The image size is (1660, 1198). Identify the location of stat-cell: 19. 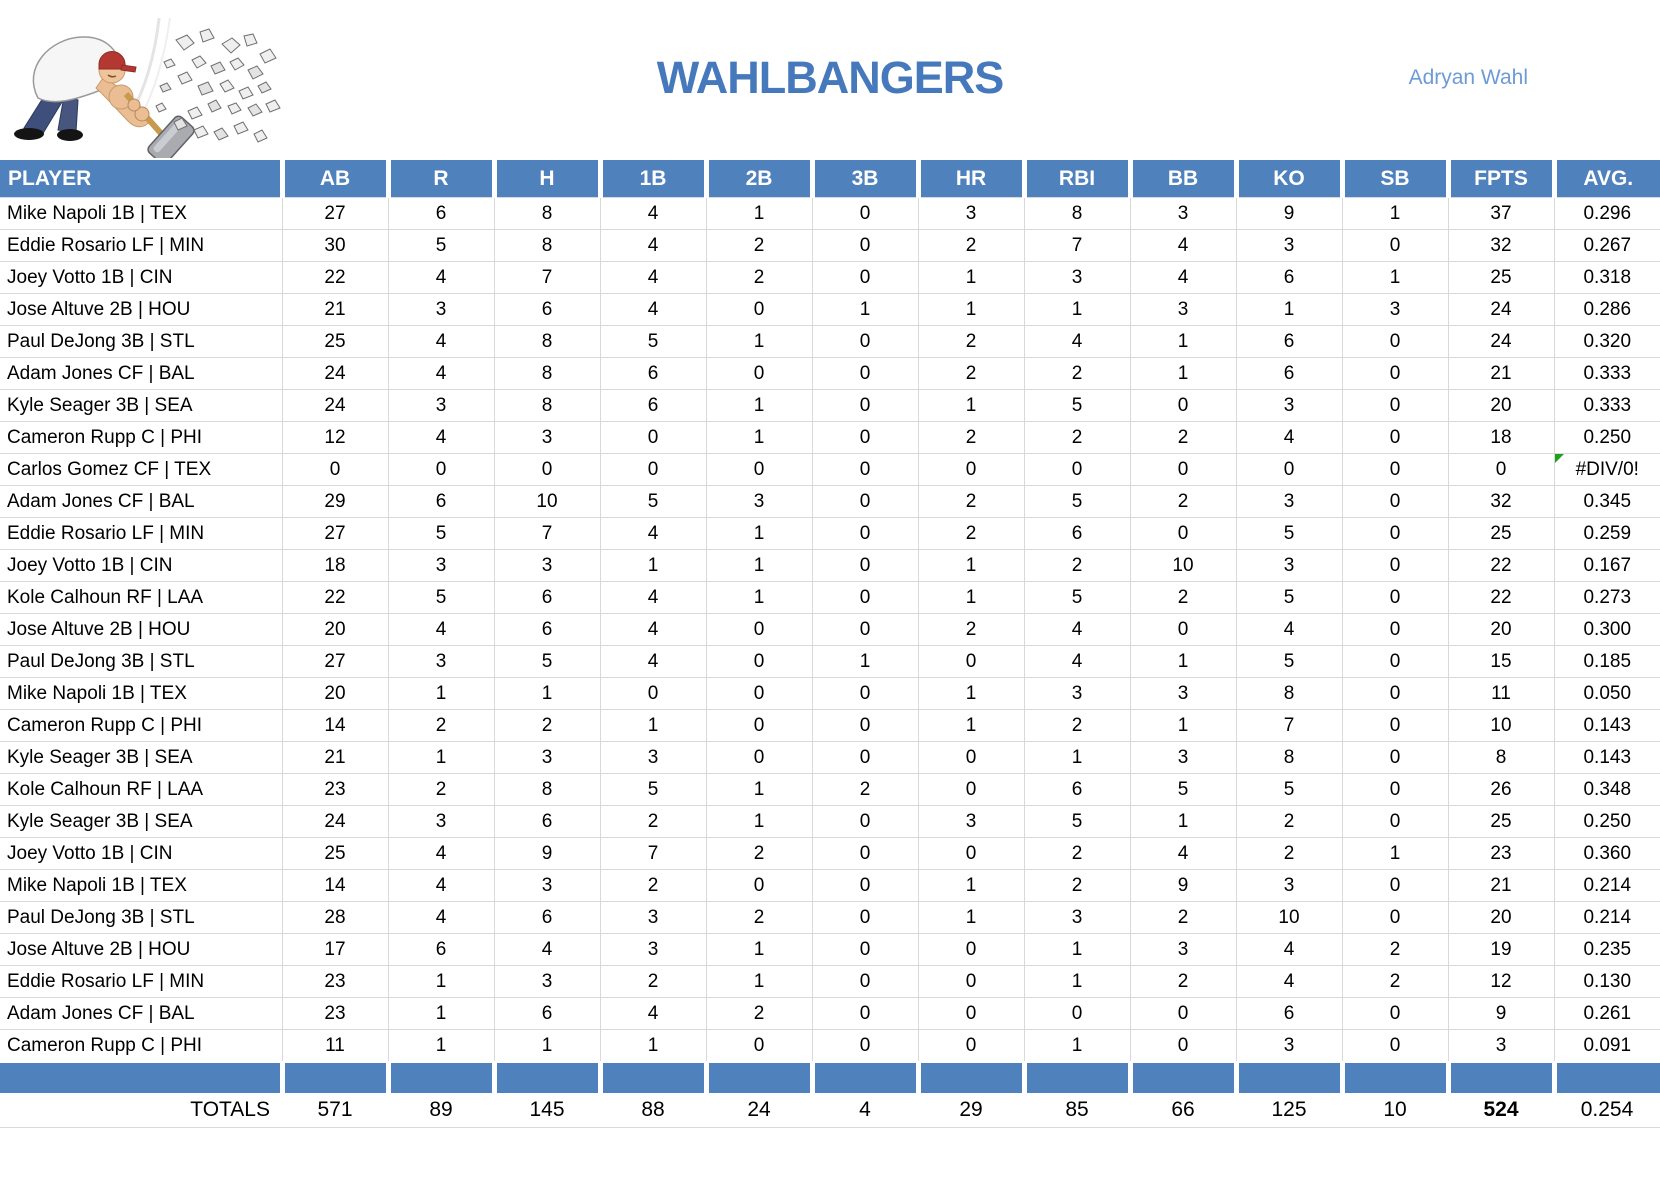
(1501, 949).